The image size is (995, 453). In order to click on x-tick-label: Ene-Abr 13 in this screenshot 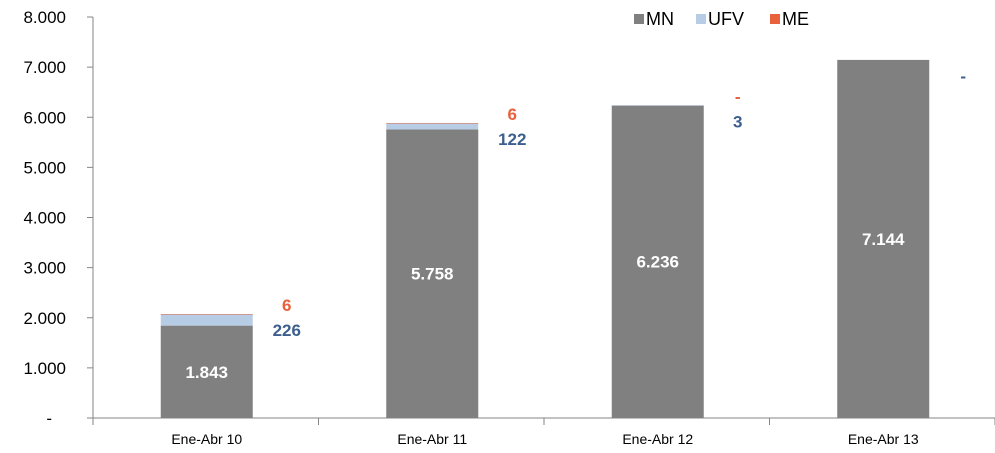, I will do `click(883, 439)`.